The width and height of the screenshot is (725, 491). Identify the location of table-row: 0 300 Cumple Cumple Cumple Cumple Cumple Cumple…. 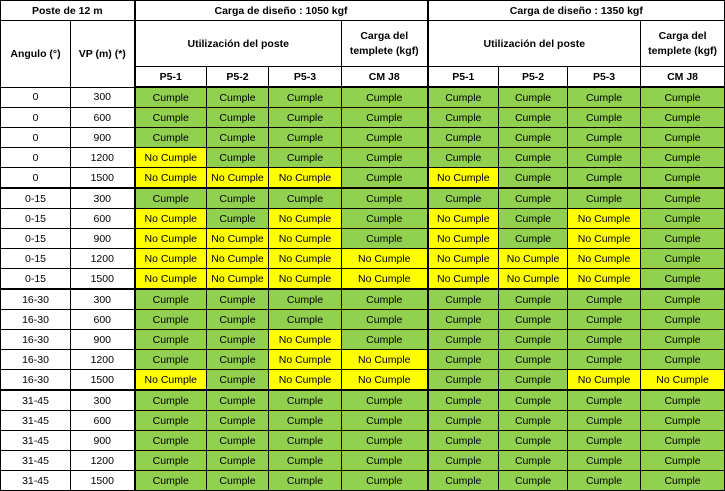
(362, 97).